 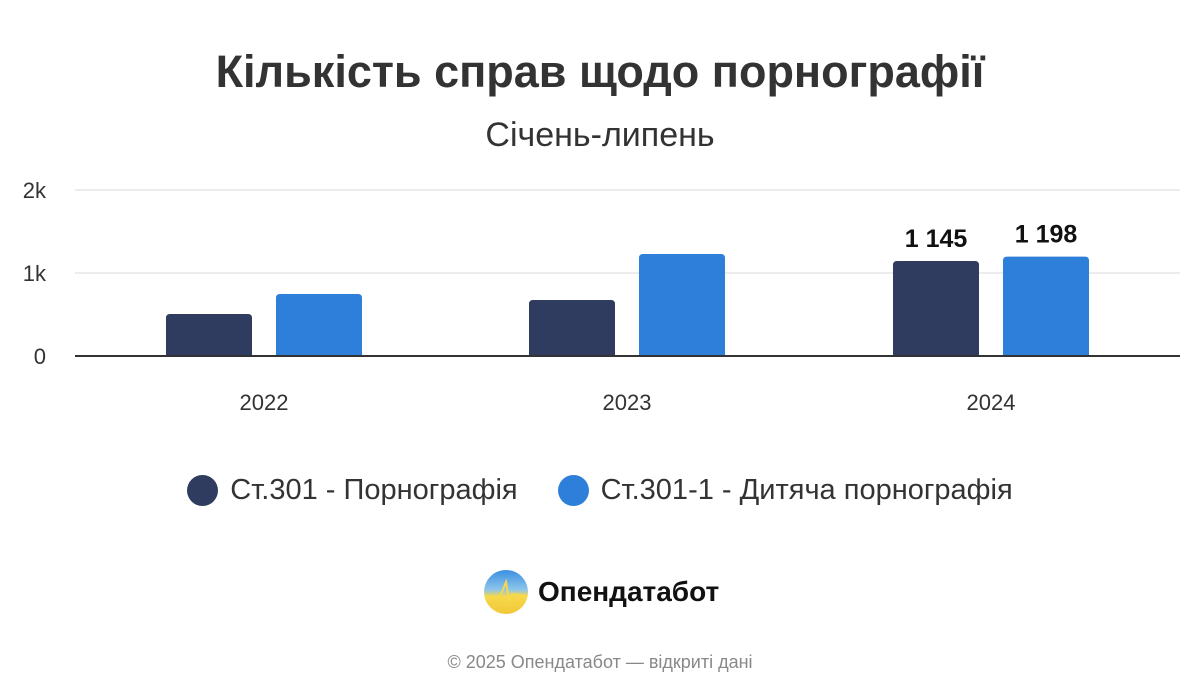 What do you see at coordinates (35, 273) in the screenshot?
I see `y-tick-label: 1k` at bounding box center [35, 273].